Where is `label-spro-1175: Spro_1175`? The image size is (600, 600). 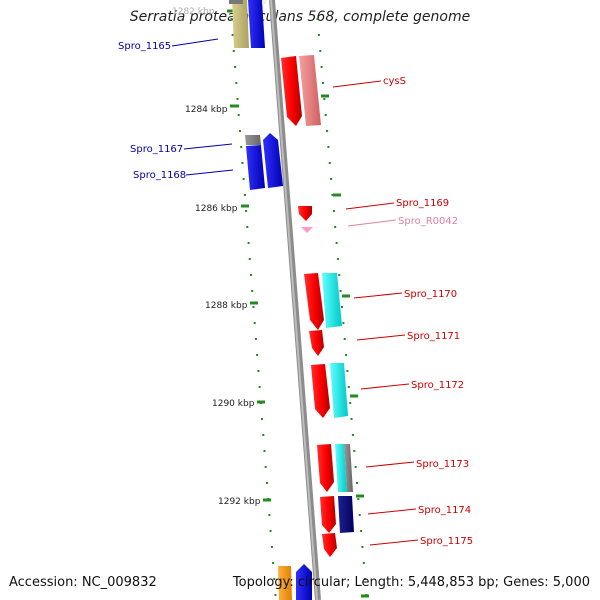
label-spro-1175: Spro_1175 is located at coordinates (446, 541).